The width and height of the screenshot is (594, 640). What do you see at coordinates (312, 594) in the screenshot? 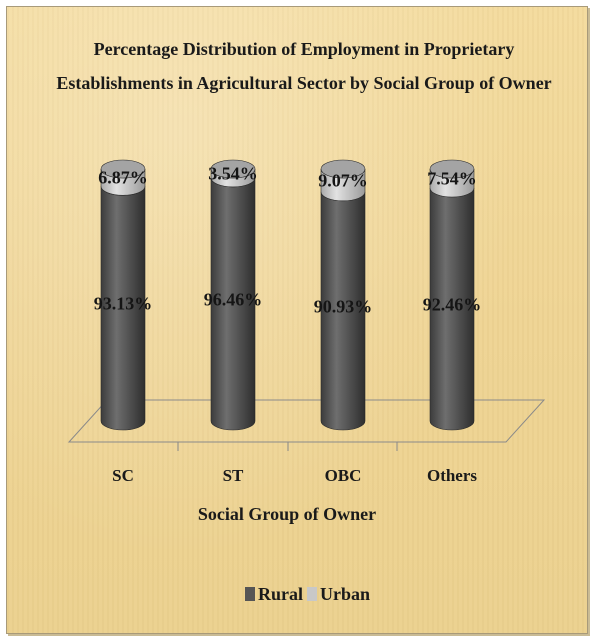
I see `legend-swatch-urban` at bounding box center [312, 594].